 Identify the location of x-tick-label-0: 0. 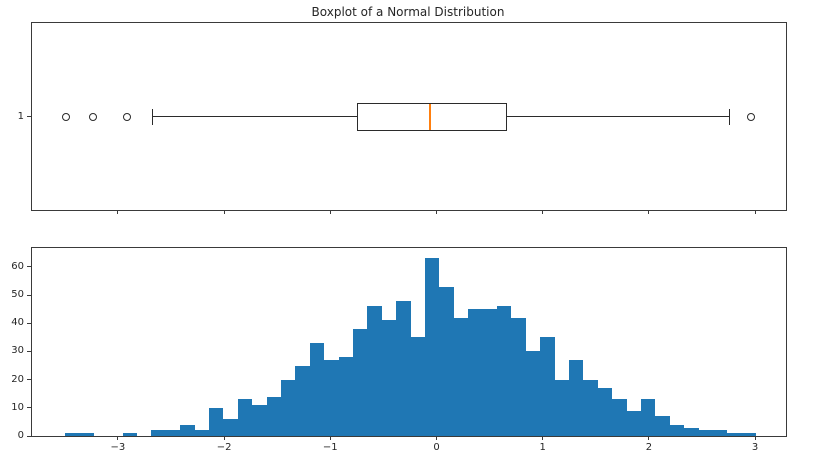
(436, 447).